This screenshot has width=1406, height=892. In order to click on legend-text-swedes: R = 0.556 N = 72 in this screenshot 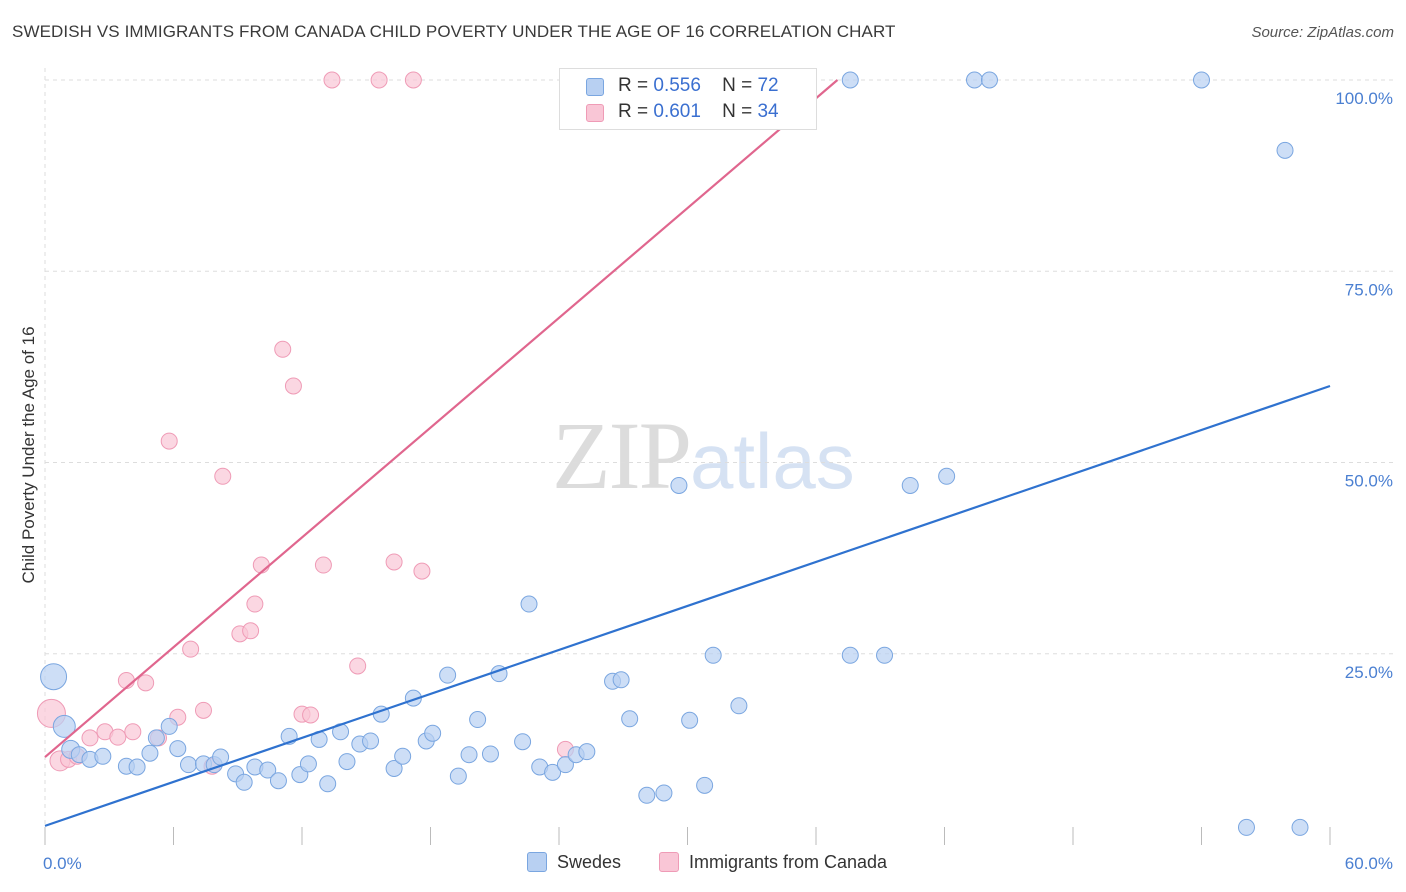, I will do `click(698, 85)`.